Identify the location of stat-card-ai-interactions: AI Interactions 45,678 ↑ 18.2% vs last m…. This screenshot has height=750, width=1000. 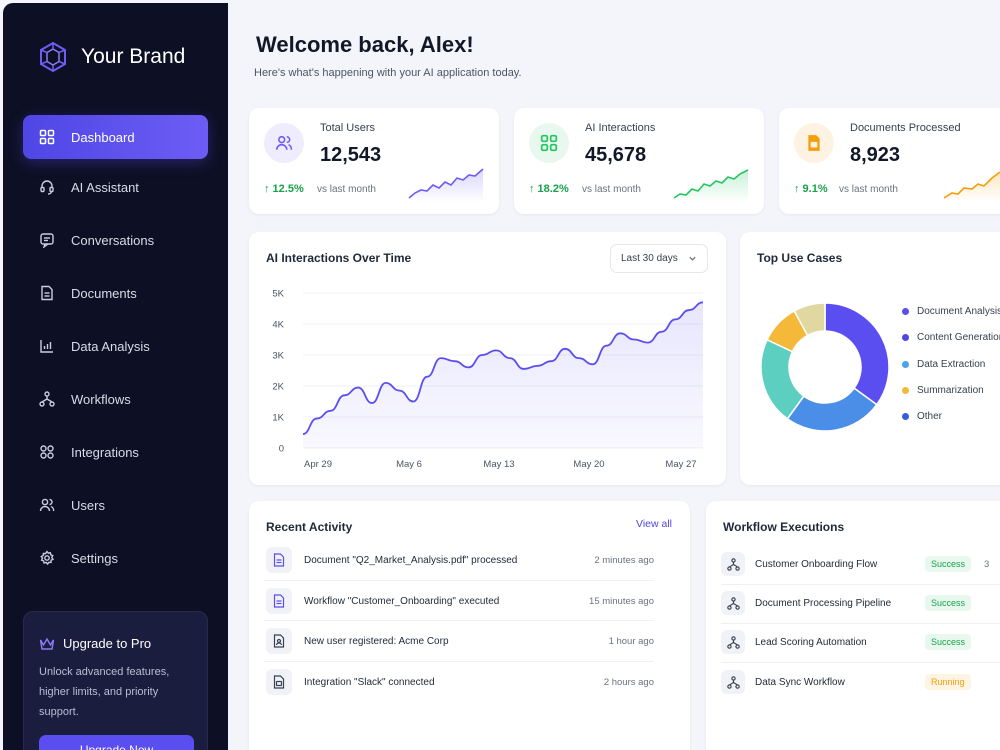
(639, 161).